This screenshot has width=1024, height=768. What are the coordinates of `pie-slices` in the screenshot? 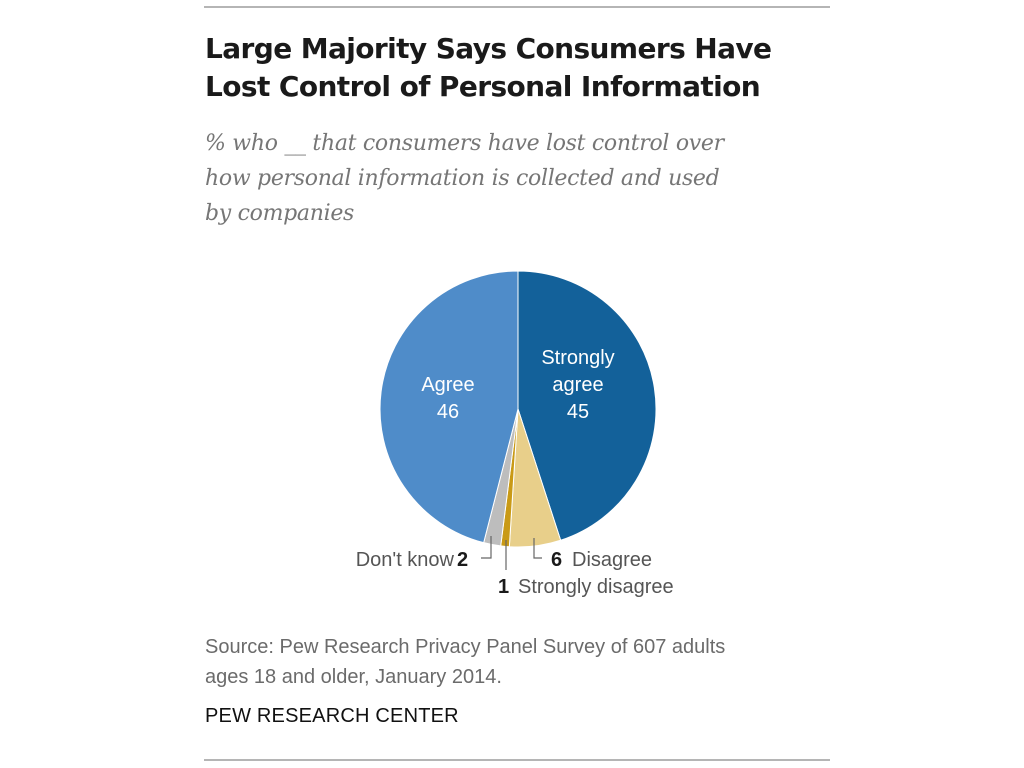 It's located at (518, 409).